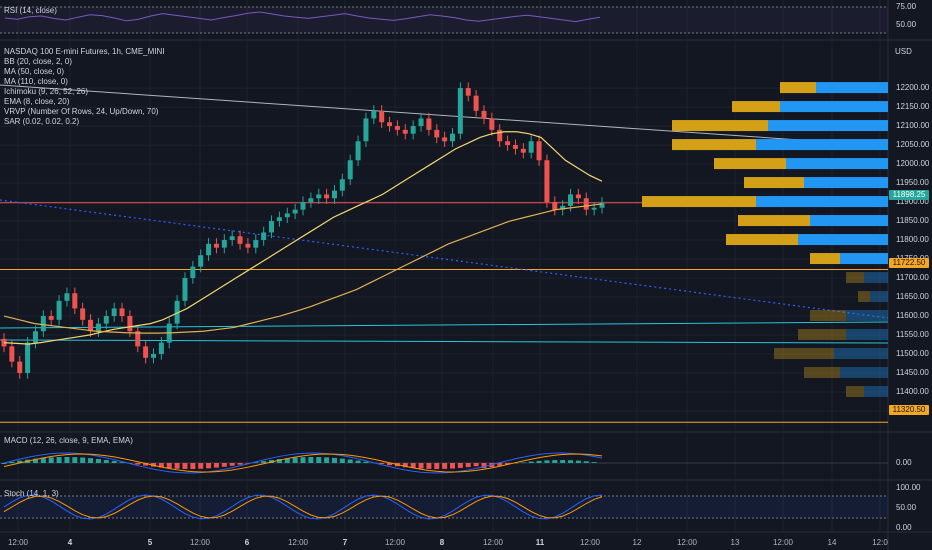  What do you see at coordinates (913, 88) in the screenshot?
I see `price-tick-label: 12200.00` at bounding box center [913, 88].